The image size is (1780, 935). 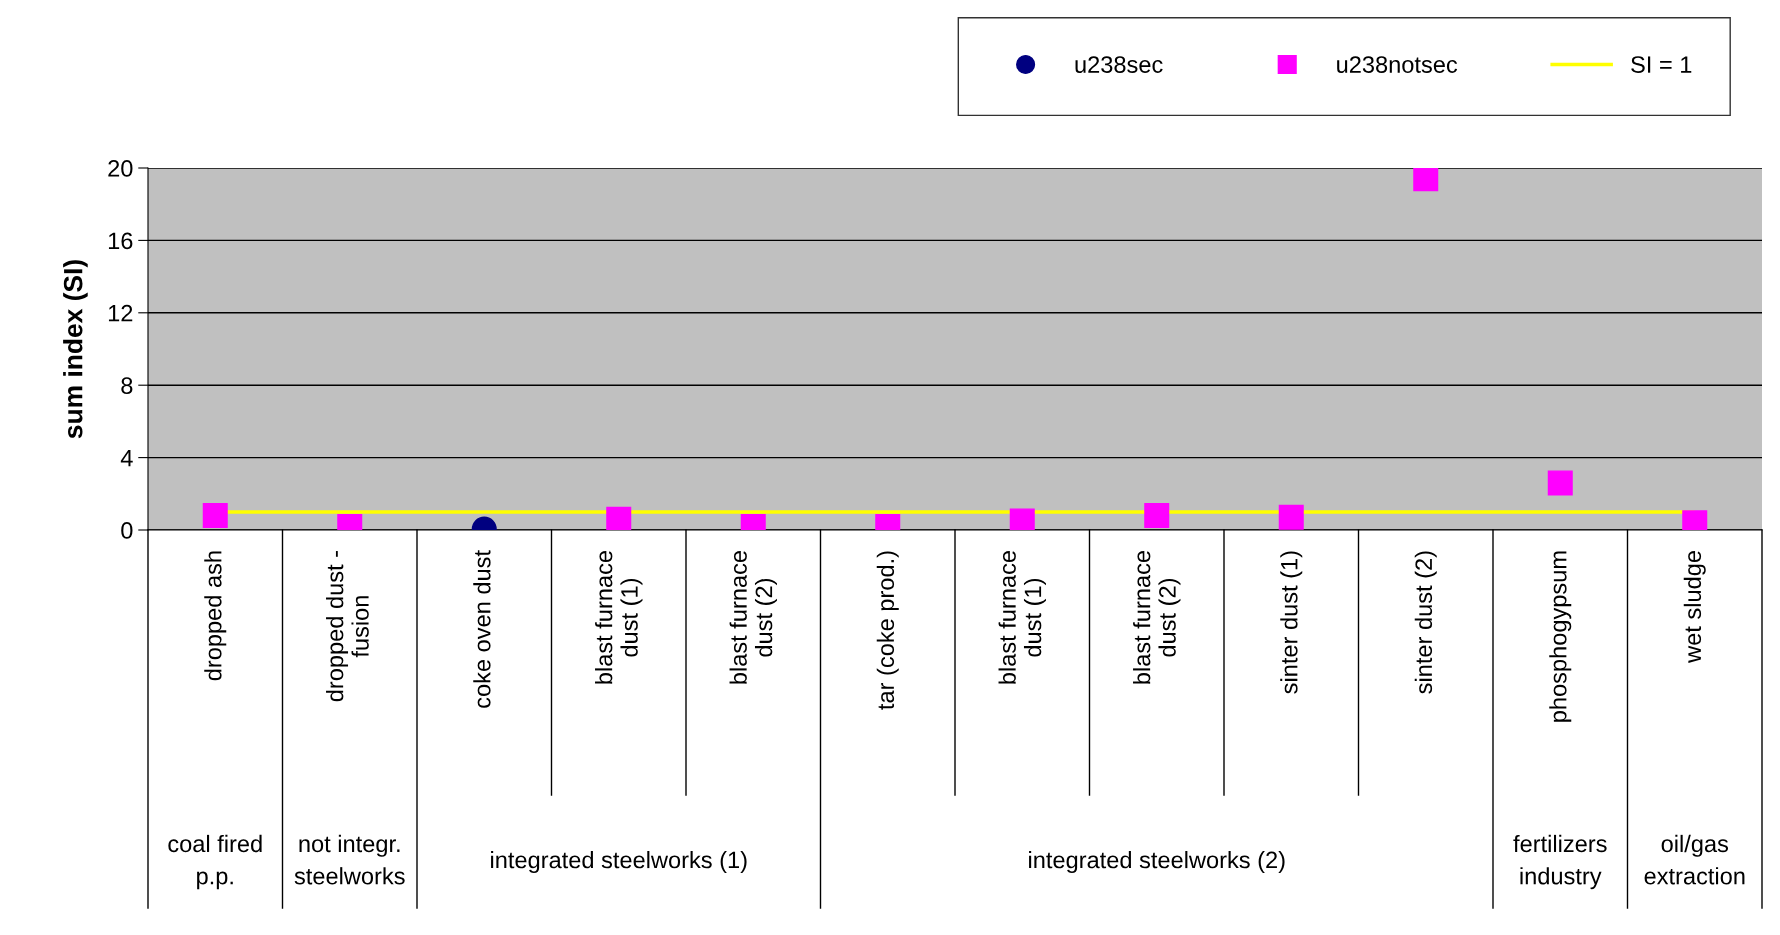 I want to click on x-tick-label: sinter dust (1), so click(x=1291, y=622).